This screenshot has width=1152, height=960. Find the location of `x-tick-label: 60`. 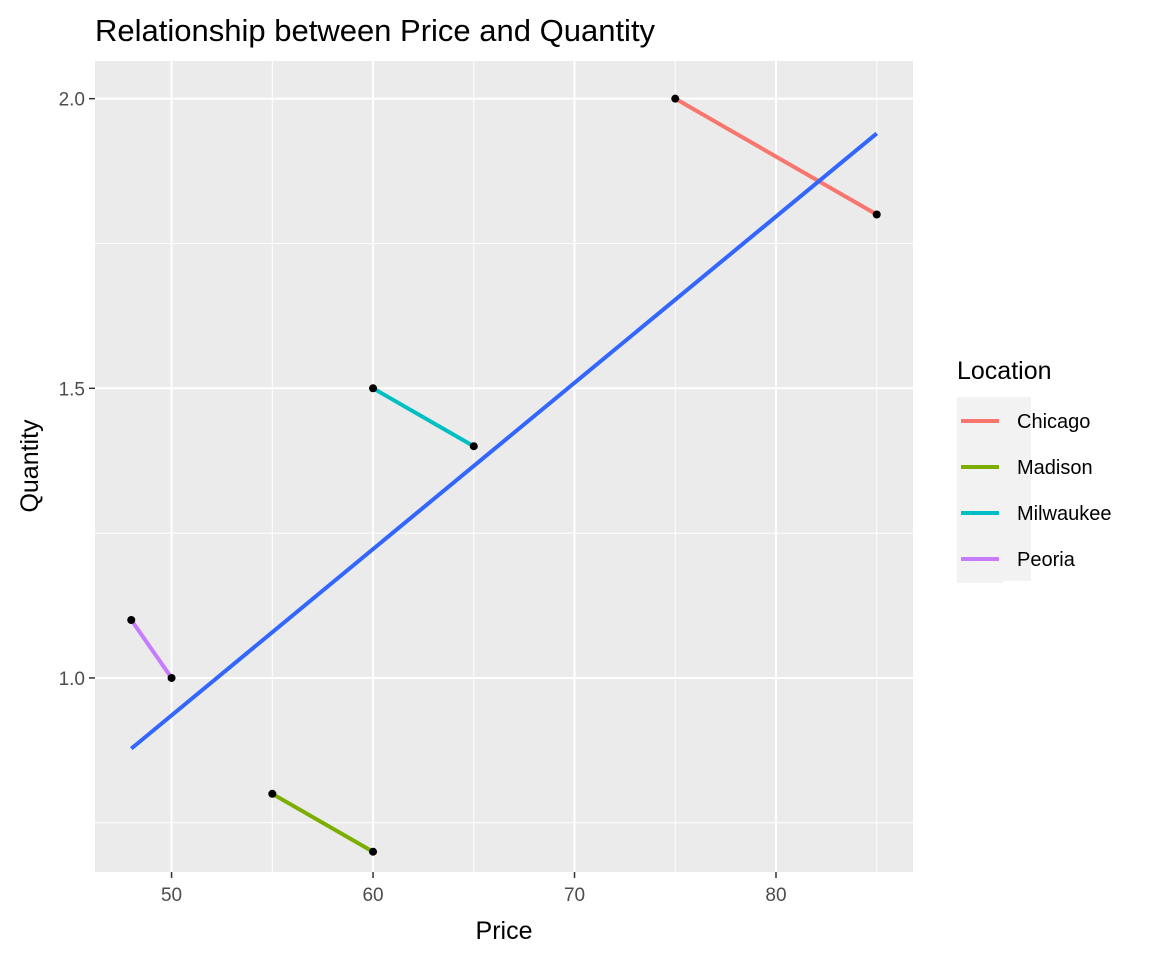

x-tick-label: 60 is located at coordinates (372, 895).